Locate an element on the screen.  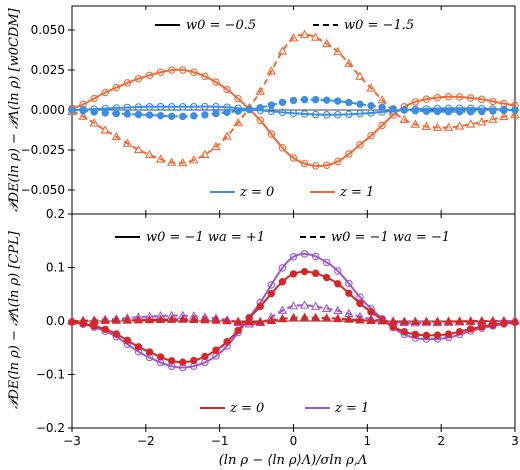
x-tick-label: 1 is located at coordinates (368, 441).